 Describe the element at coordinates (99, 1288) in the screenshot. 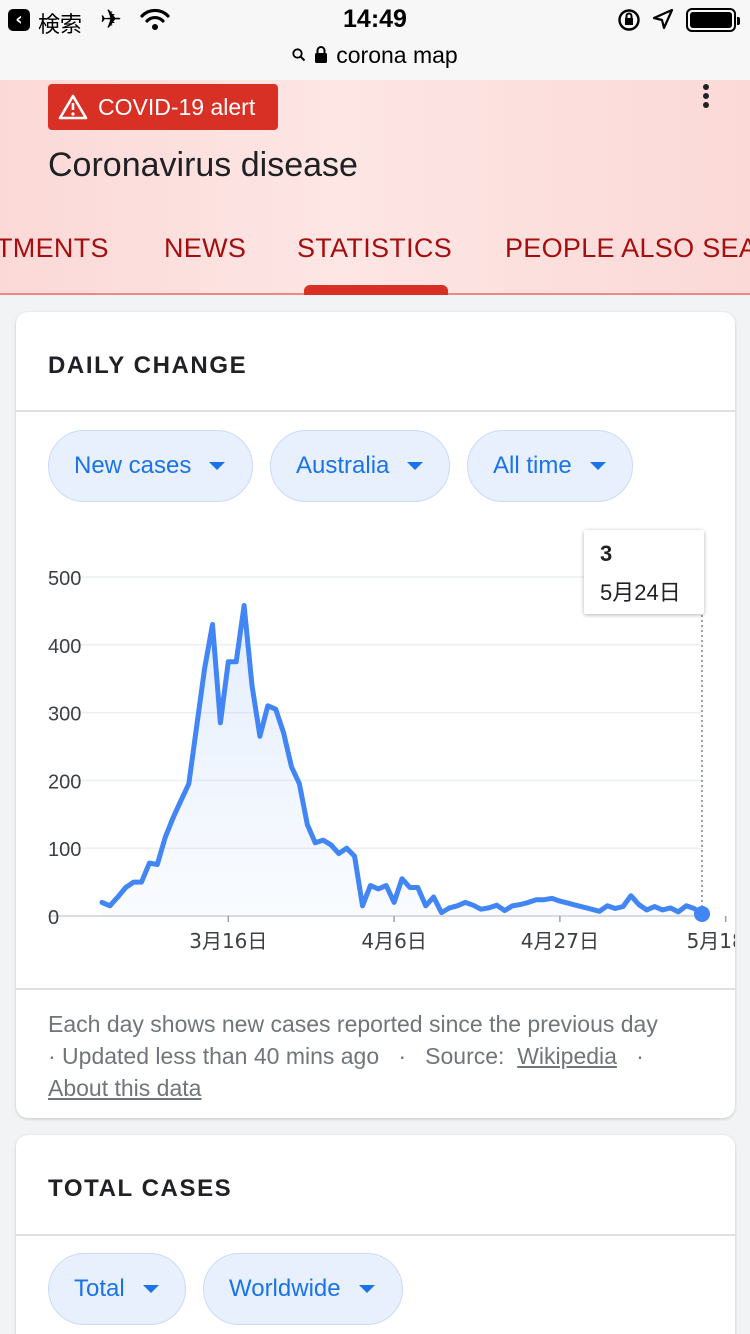

I see `total-type-dropdown-label: Total` at that location.